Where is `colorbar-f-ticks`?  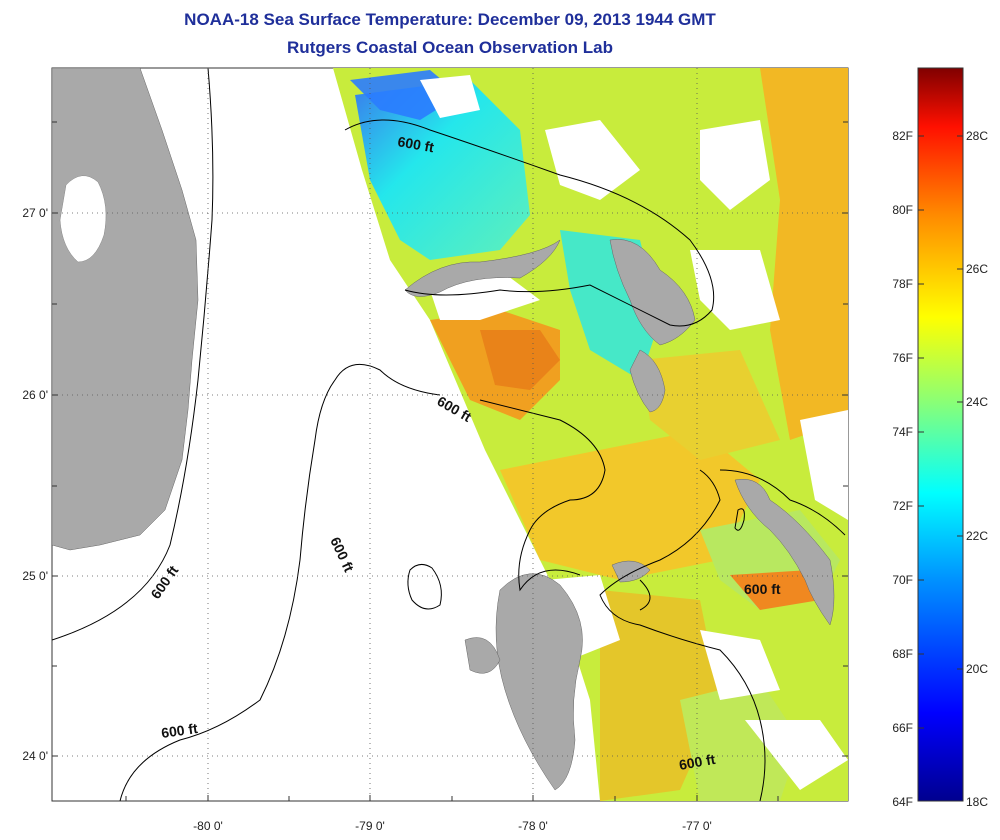 colorbar-f-ticks is located at coordinates (940, 432).